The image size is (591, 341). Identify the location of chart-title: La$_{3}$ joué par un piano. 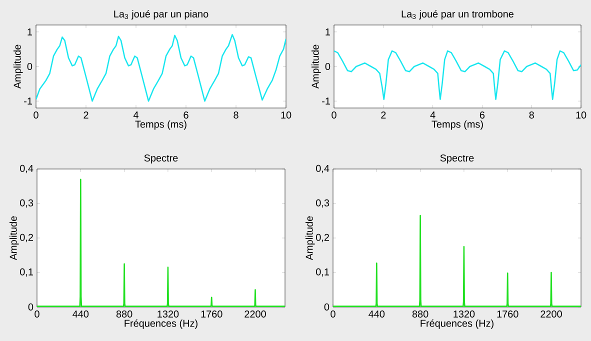
(161, 15).